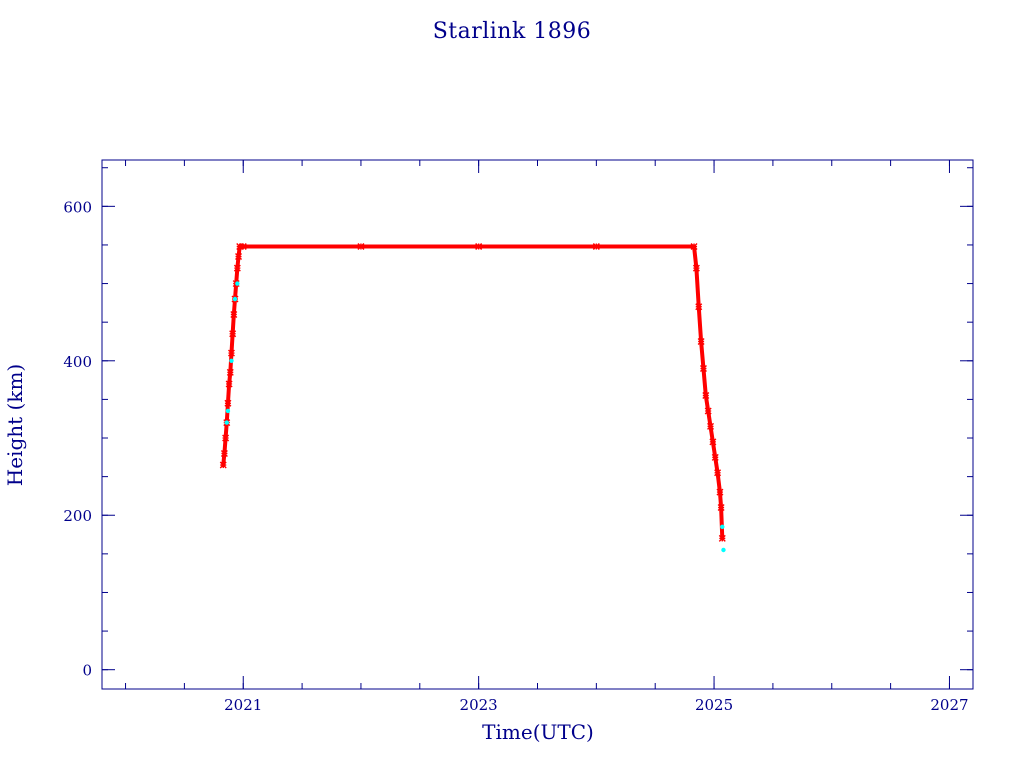 The height and width of the screenshot is (768, 1024). I want to click on y-tick-label: 600, so click(77, 207).